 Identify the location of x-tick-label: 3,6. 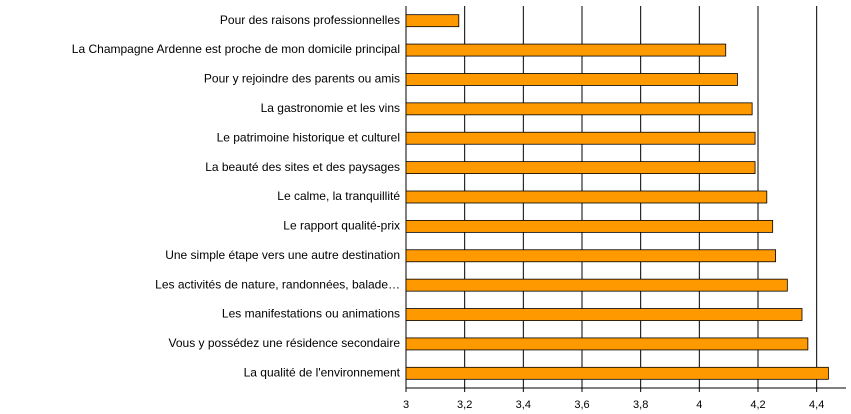
(581, 405).